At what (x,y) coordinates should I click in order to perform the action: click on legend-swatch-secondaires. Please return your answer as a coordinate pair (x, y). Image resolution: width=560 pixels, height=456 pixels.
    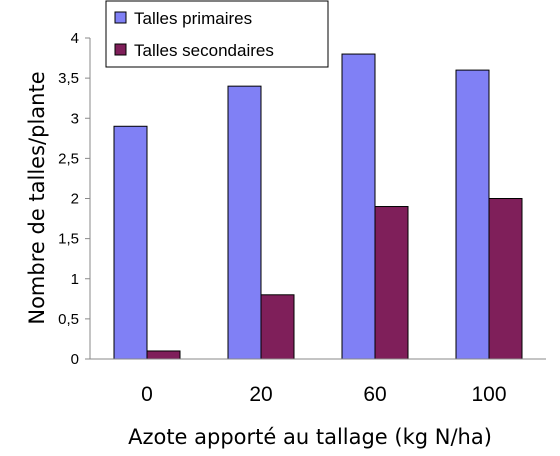
    Looking at the image, I should click on (120, 49).